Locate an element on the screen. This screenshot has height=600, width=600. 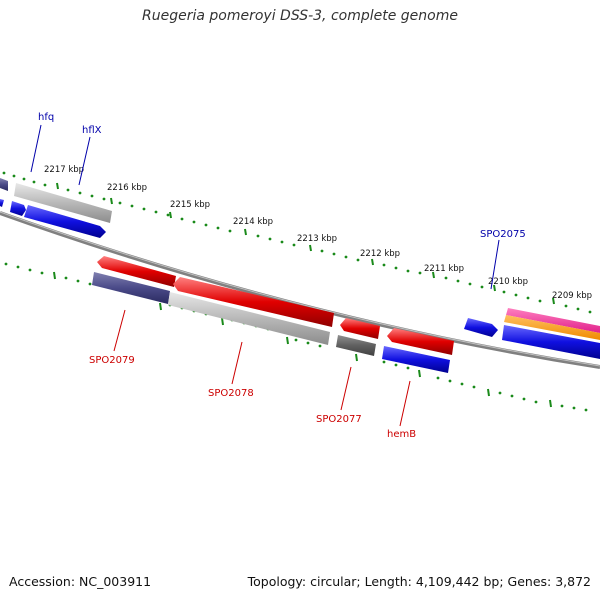
reverse-leader-lines is located at coordinates (262, 368).